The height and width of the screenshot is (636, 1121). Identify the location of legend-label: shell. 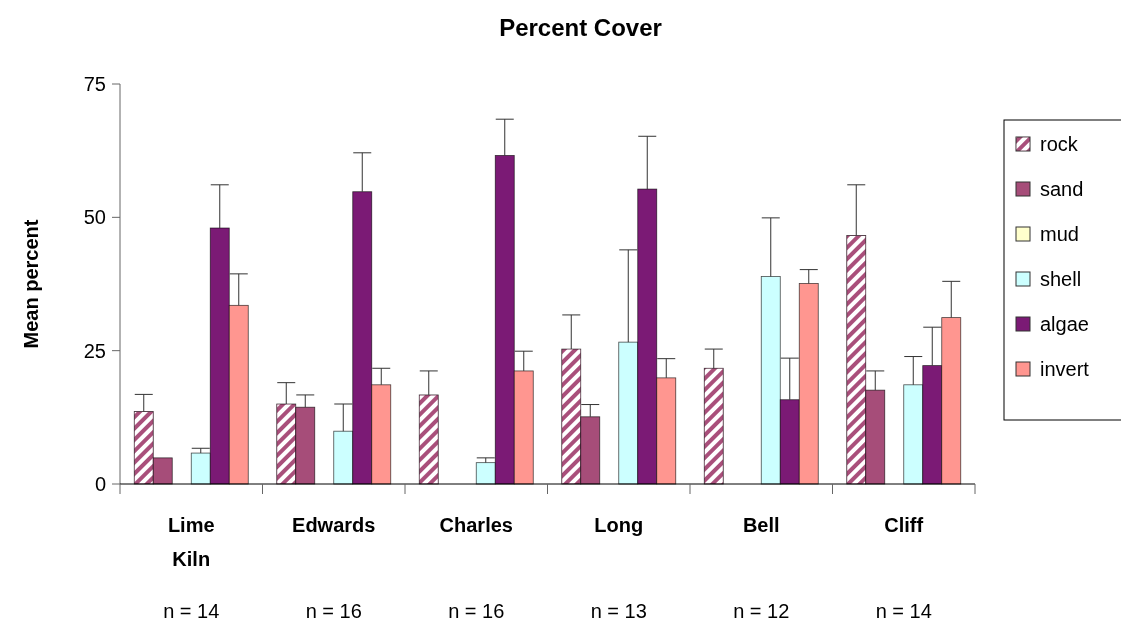
(1061, 279).